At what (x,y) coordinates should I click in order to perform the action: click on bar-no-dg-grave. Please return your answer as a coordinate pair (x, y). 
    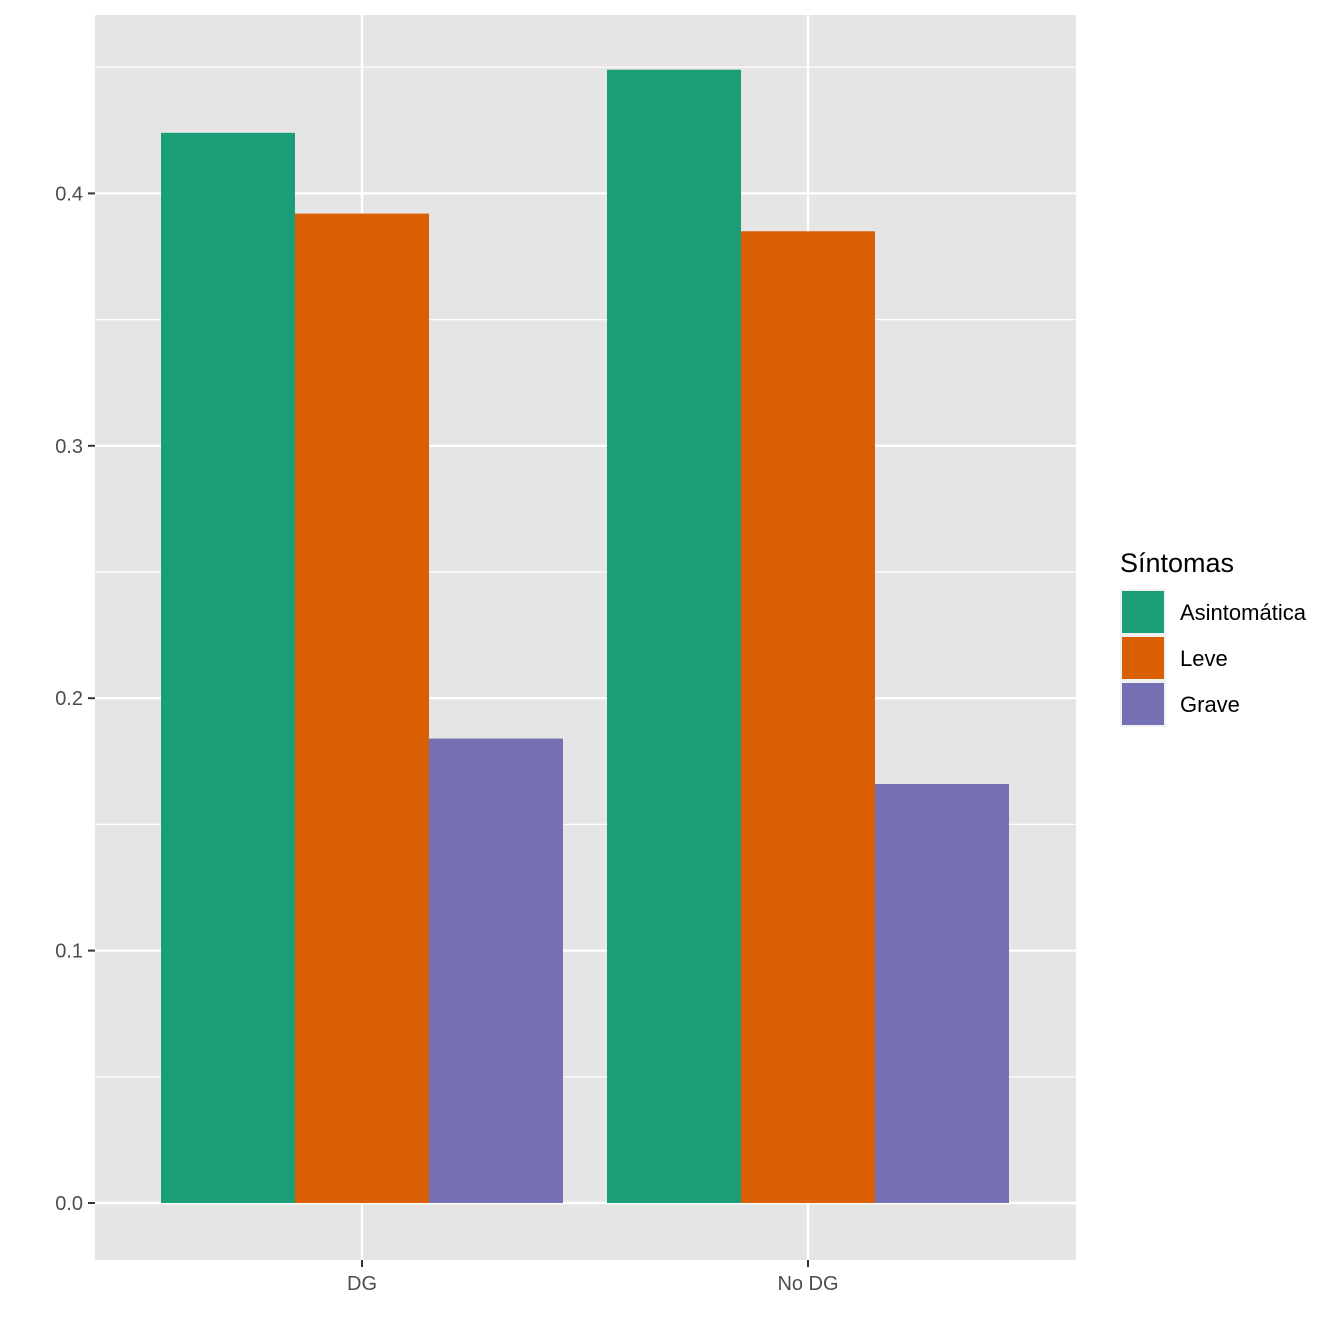
    Looking at the image, I should click on (942, 993).